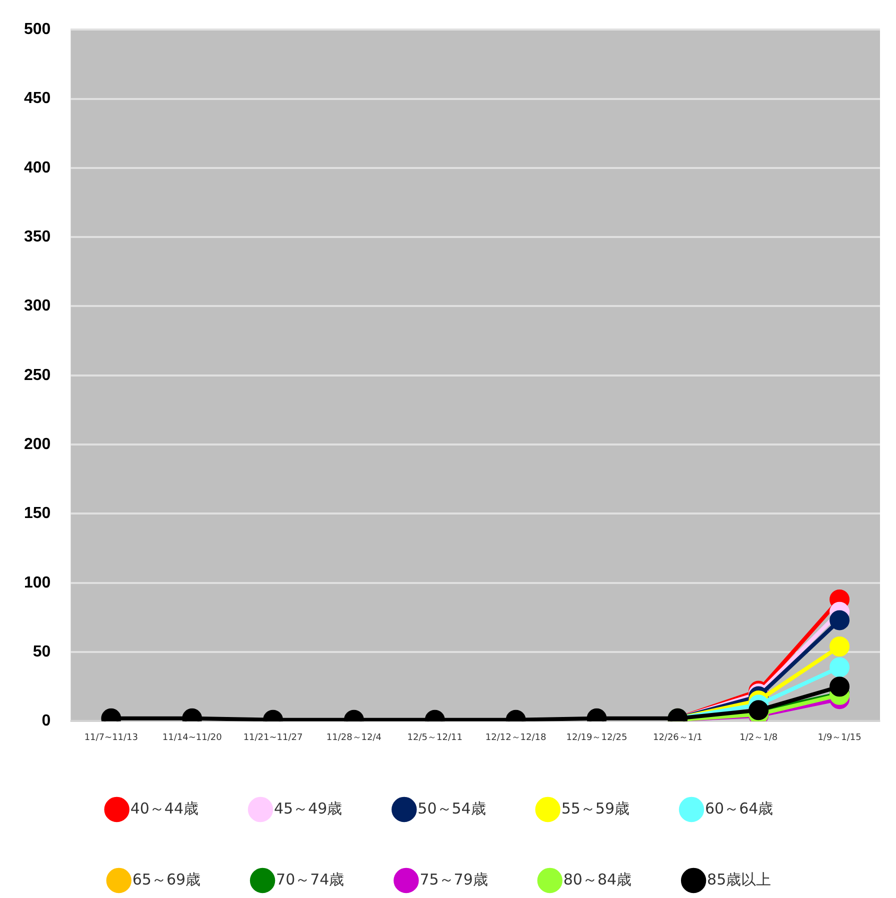 The width and height of the screenshot is (896, 898). I want to click on legend-label: 50～54歳, so click(452, 808).